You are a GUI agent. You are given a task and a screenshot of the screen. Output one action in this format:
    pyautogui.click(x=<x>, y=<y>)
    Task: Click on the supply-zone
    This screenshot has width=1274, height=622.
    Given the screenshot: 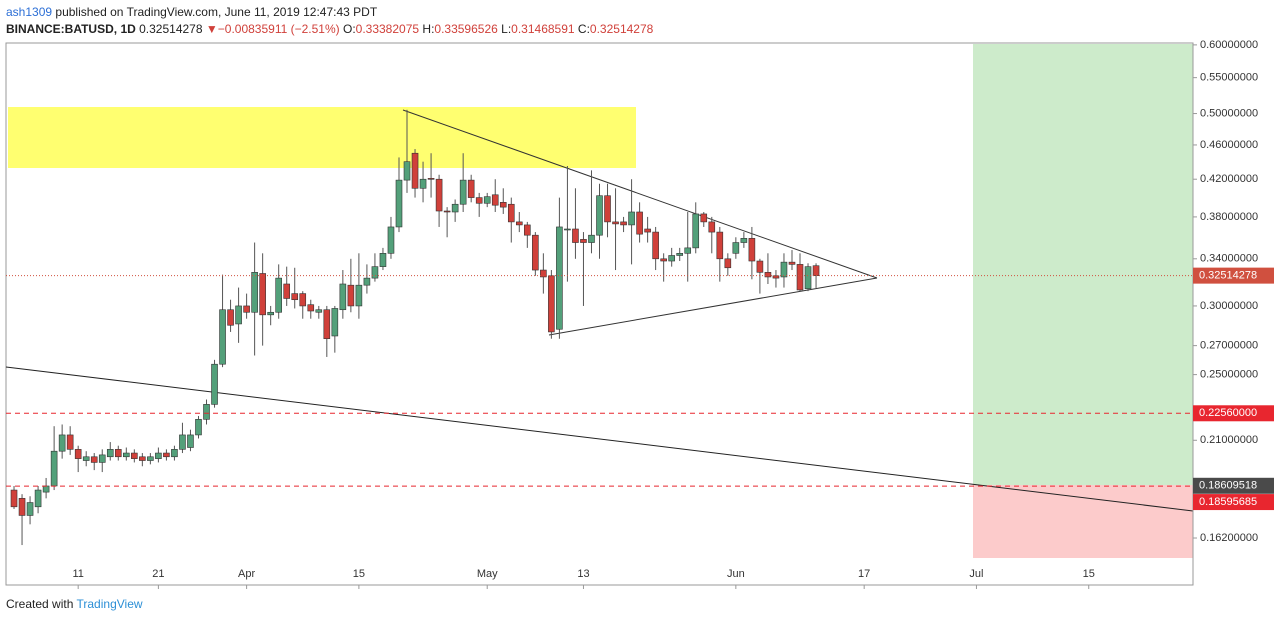 What is the action you would take?
    pyautogui.click(x=322, y=137)
    